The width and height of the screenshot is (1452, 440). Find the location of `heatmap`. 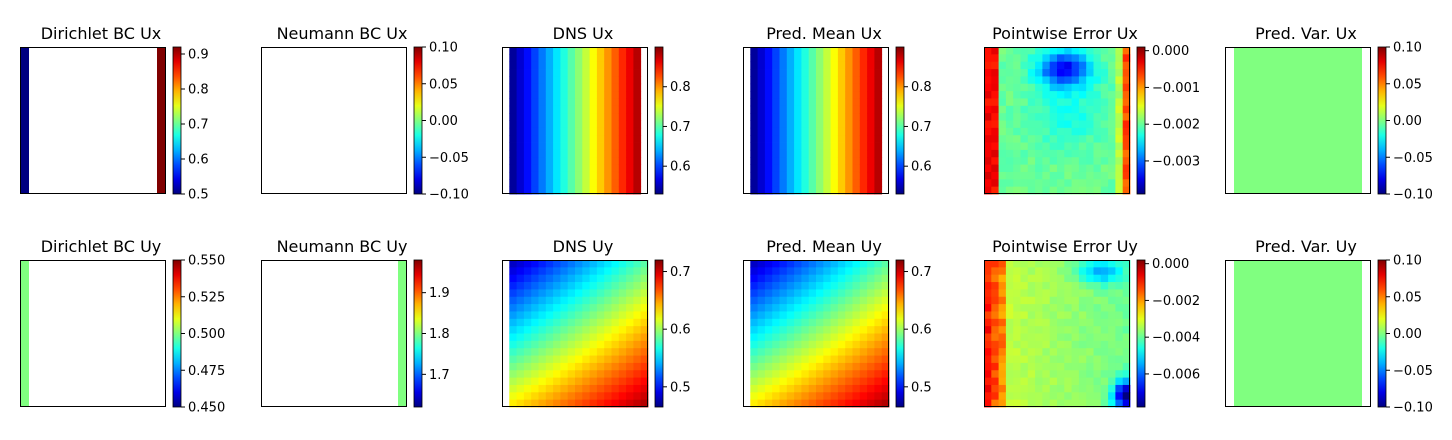

heatmap is located at coordinates (1057, 334).